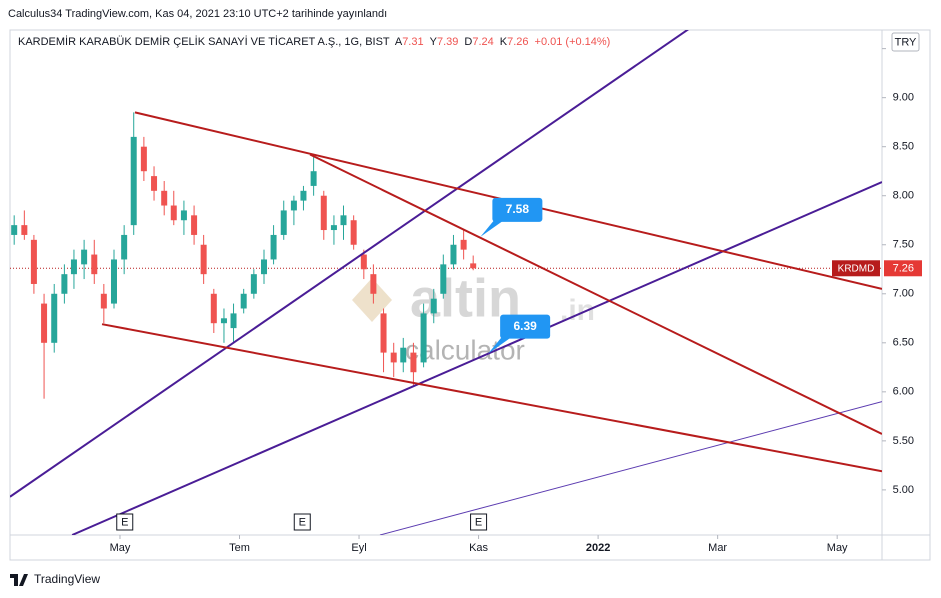 The height and width of the screenshot is (598, 941). I want to click on currency-box, so click(905, 42).